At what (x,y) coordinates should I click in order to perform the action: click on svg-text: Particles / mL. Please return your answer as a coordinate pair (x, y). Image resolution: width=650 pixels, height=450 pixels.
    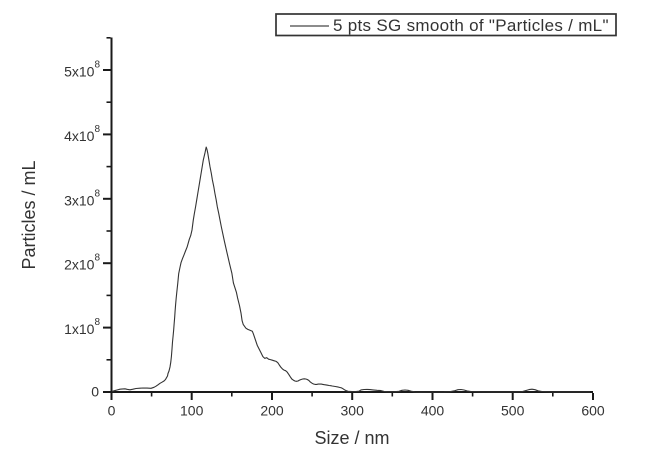
    Looking at the image, I should click on (29, 214).